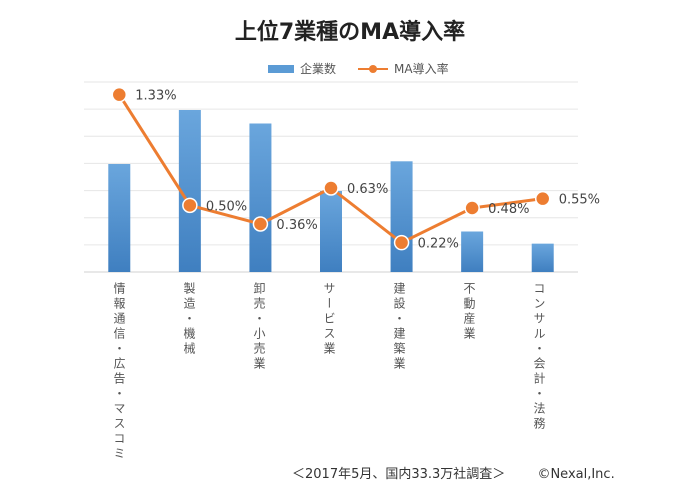 Image resolution: width=700 pixels, height=500 pixels. Describe the element at coordinates (576, 474) in the screenshot. I see `copyright: ©Nexal,Inc.` at that location.